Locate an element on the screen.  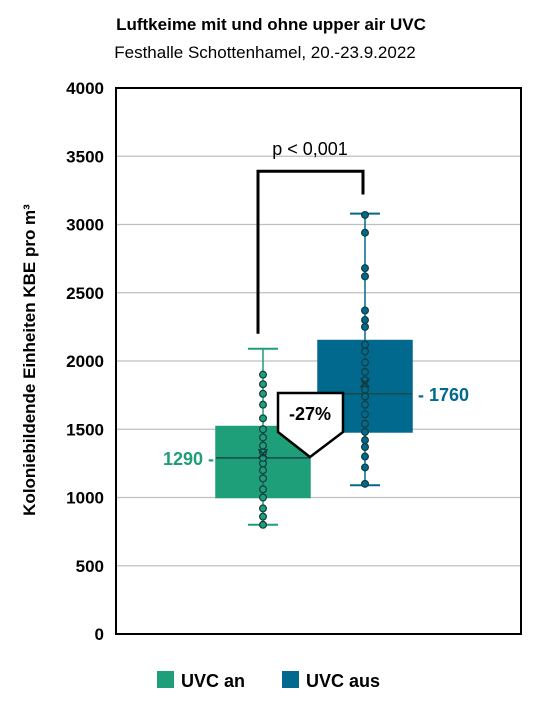
legend: UVC an UVC aus is located at coordinates (268, 681).